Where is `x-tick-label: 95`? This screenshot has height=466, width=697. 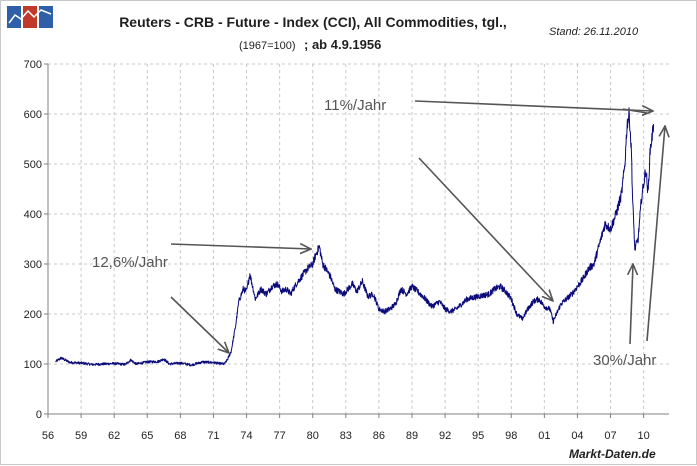
x-tick-label: 95 is located at coordinates (478, 436).